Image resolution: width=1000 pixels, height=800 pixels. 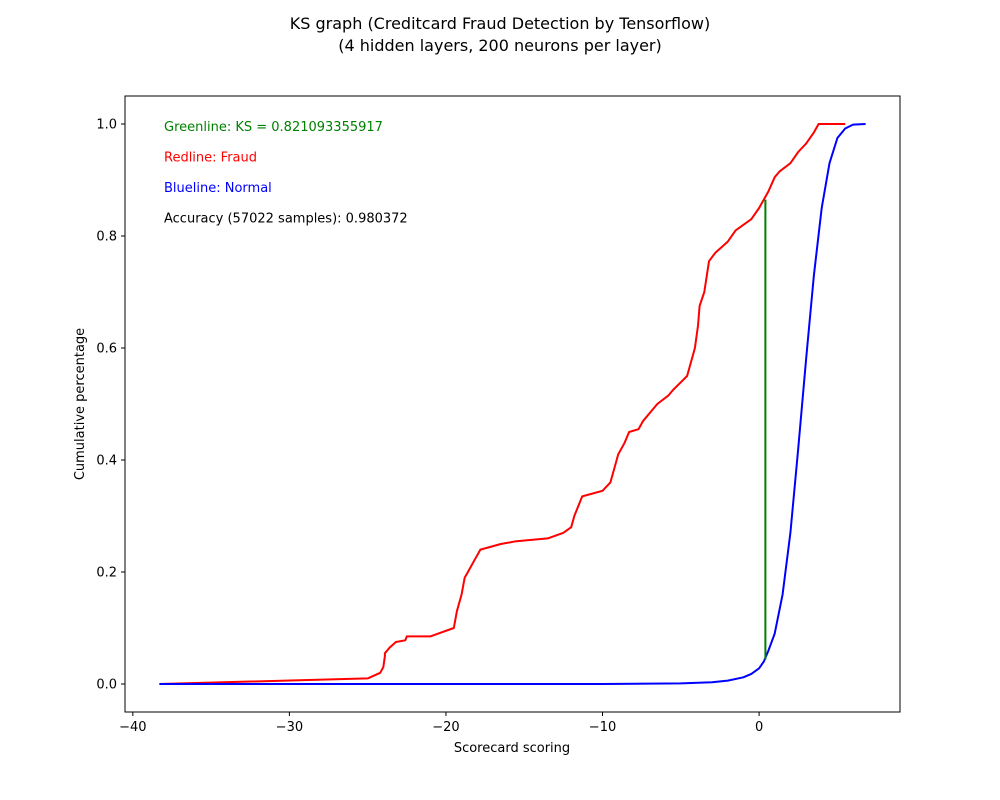 I want to click on y-tick-label: 0.0, so click(x=106, y=685).